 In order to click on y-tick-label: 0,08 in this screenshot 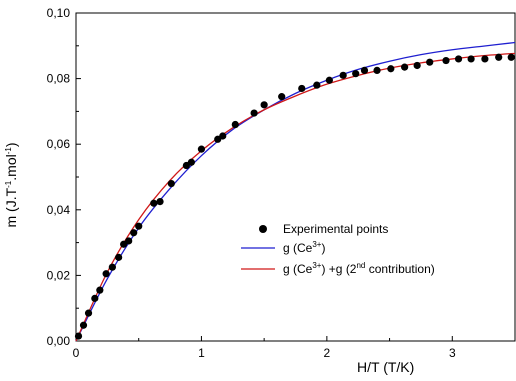, I will do `click(59, 79)`.